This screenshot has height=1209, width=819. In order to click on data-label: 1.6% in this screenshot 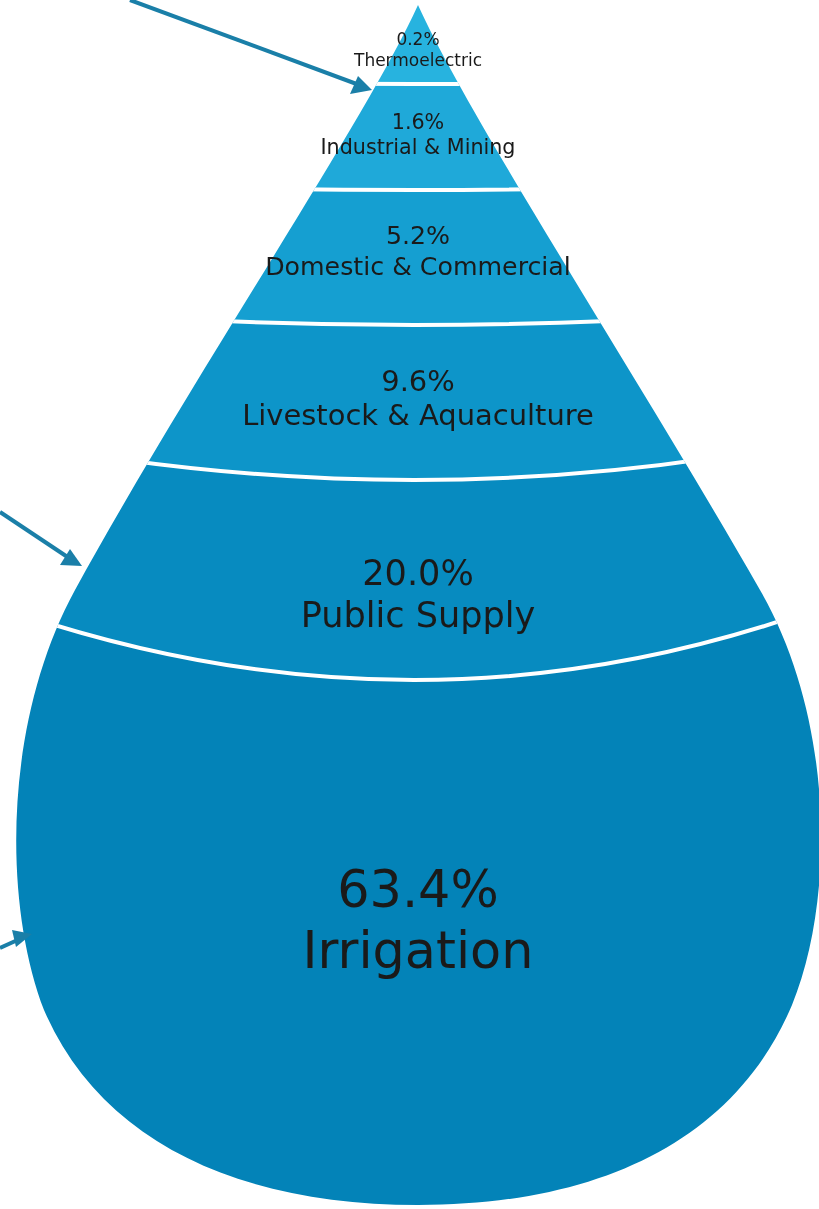, I will do `click(418, 121)`.